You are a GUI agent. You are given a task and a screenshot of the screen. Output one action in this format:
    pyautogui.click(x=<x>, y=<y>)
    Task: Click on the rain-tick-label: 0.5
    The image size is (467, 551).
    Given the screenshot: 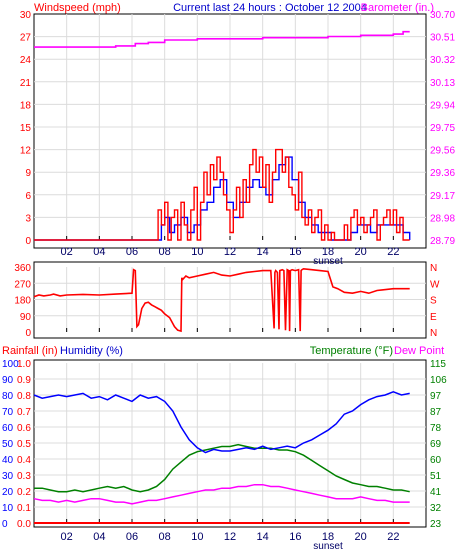 What is the action you would take?
    pyautogui.click(x=24, y=444)
    